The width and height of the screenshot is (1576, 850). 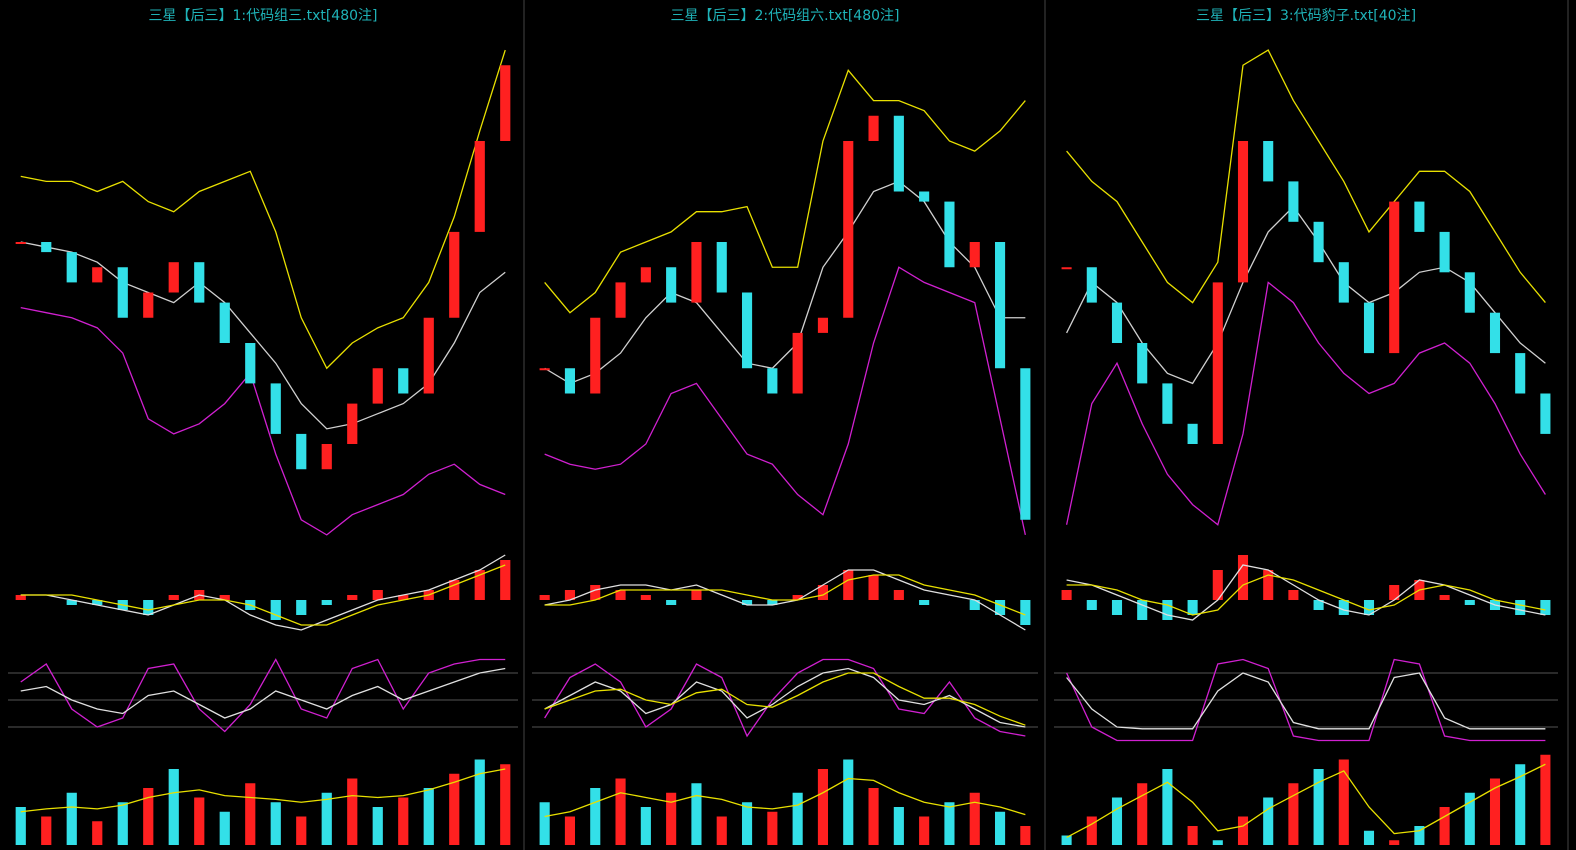 I want to click on kdj-j, so click(x=785, y=698).